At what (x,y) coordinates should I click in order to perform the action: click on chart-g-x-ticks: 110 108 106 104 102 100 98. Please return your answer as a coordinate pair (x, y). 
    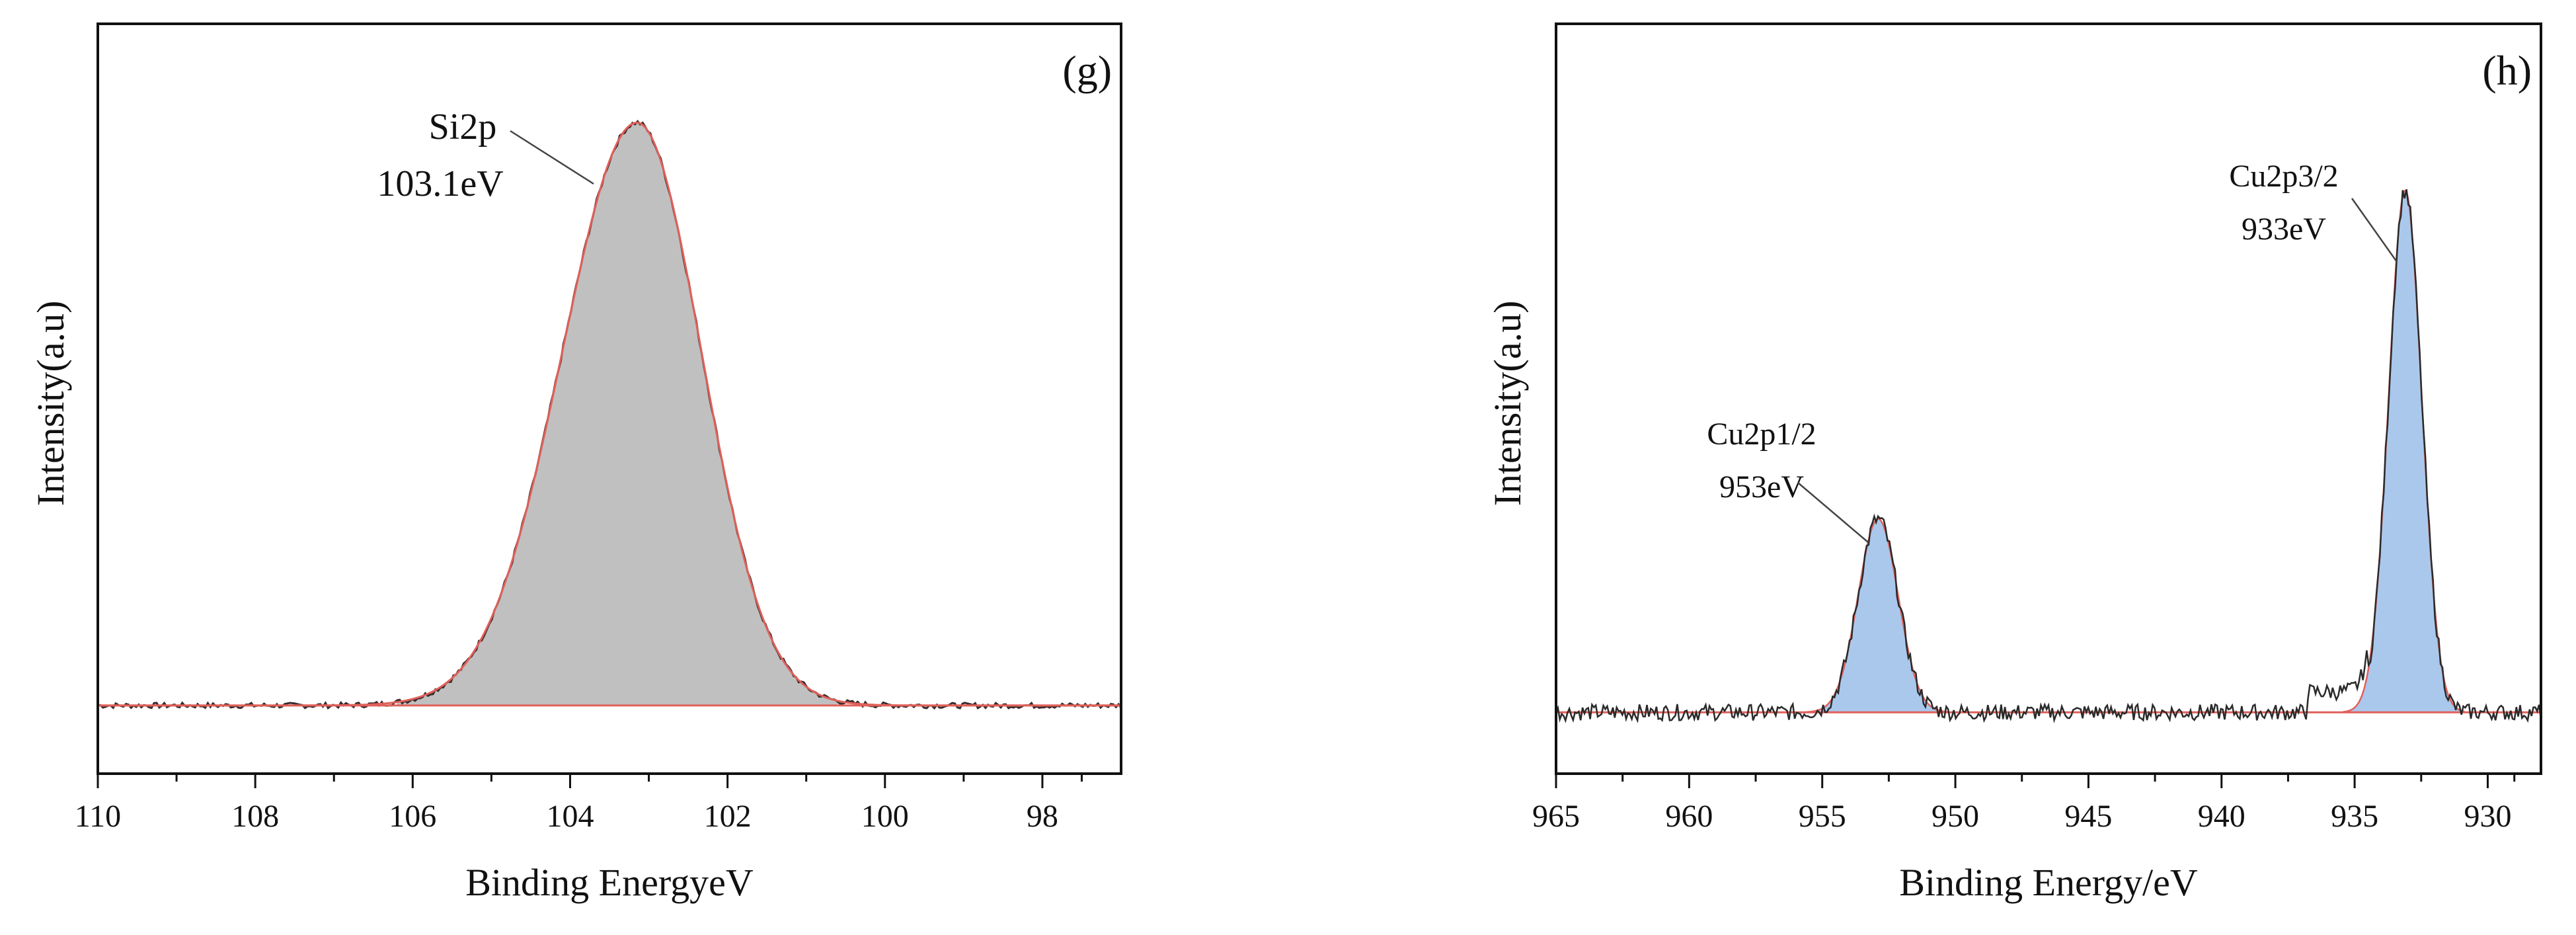
    Looking at the image, I should click on (579, 804).